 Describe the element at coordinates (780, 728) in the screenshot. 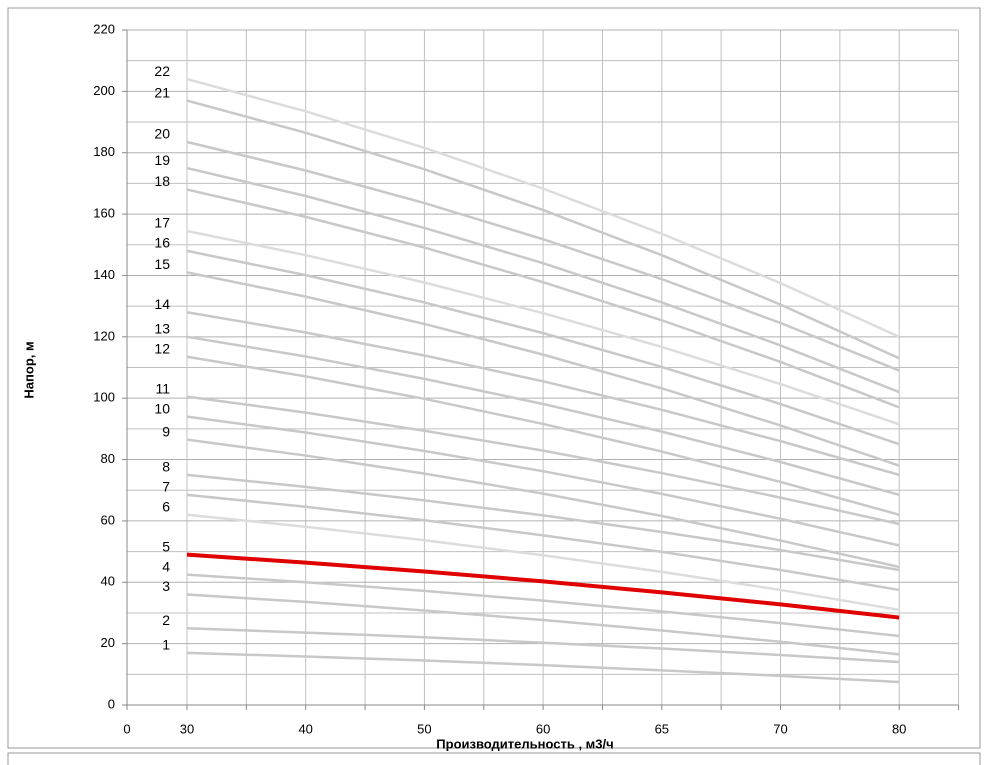

I see `x-tick-label: 70` at that location.